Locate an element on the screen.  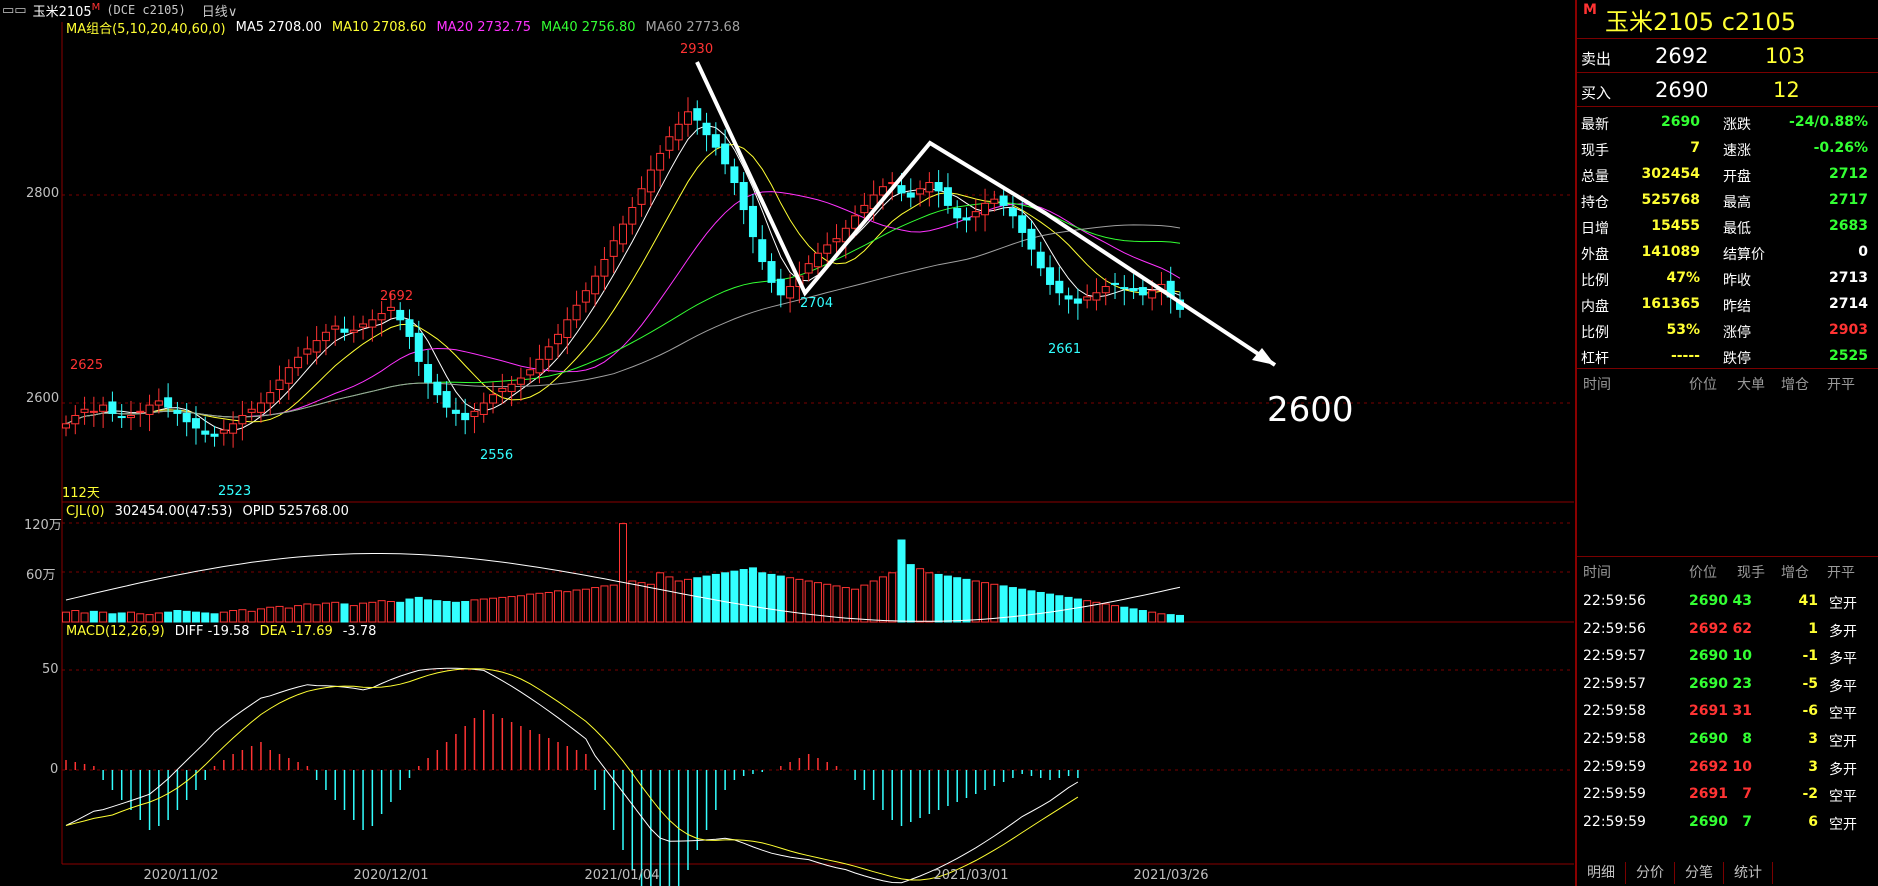
tick-row: 22:59:58 2691 31 -6 空平 is located at coordinates (1727, 712).